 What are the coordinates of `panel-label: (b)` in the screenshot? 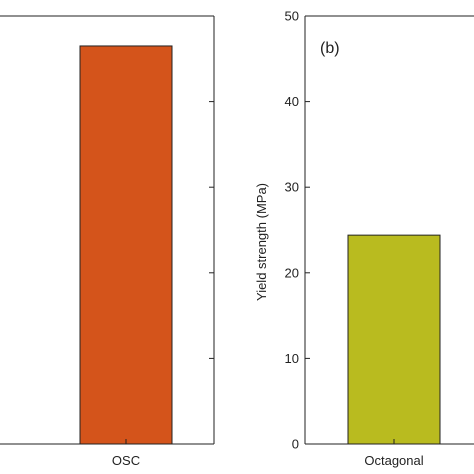 It's located at (330, 48).